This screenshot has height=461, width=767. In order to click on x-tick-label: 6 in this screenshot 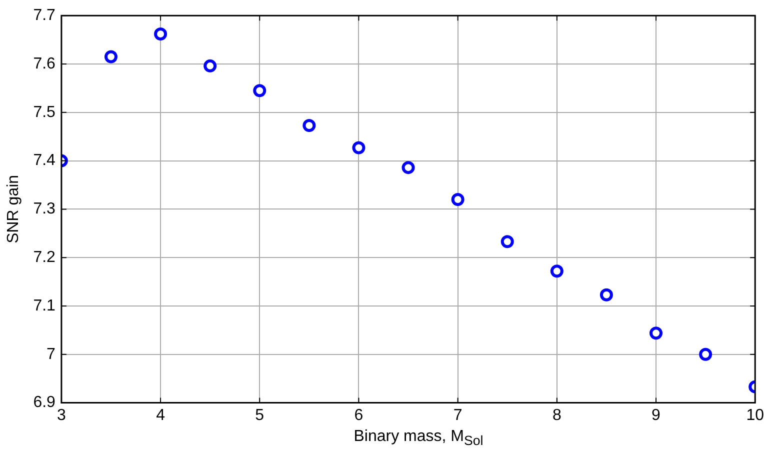, I will do `click(359, 415)`.